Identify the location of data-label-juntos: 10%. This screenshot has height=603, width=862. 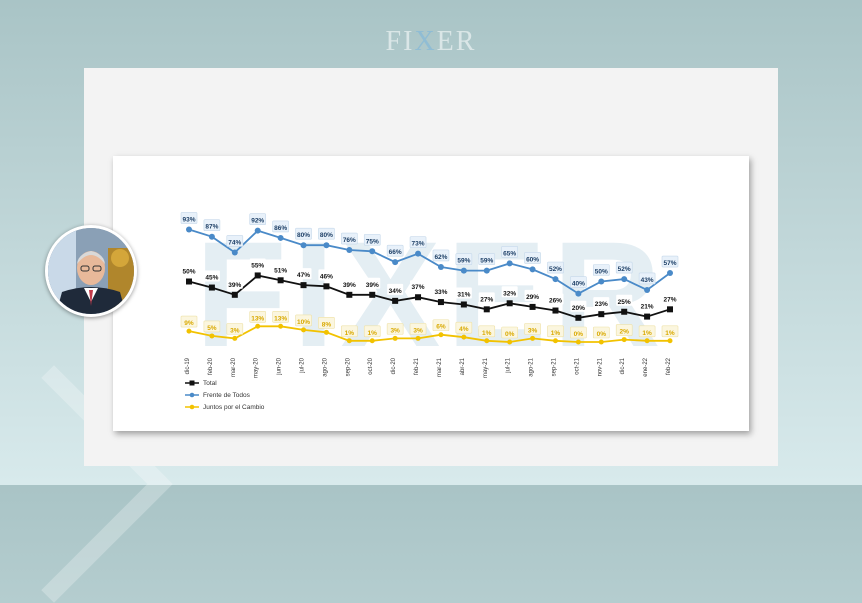
(303, 322).